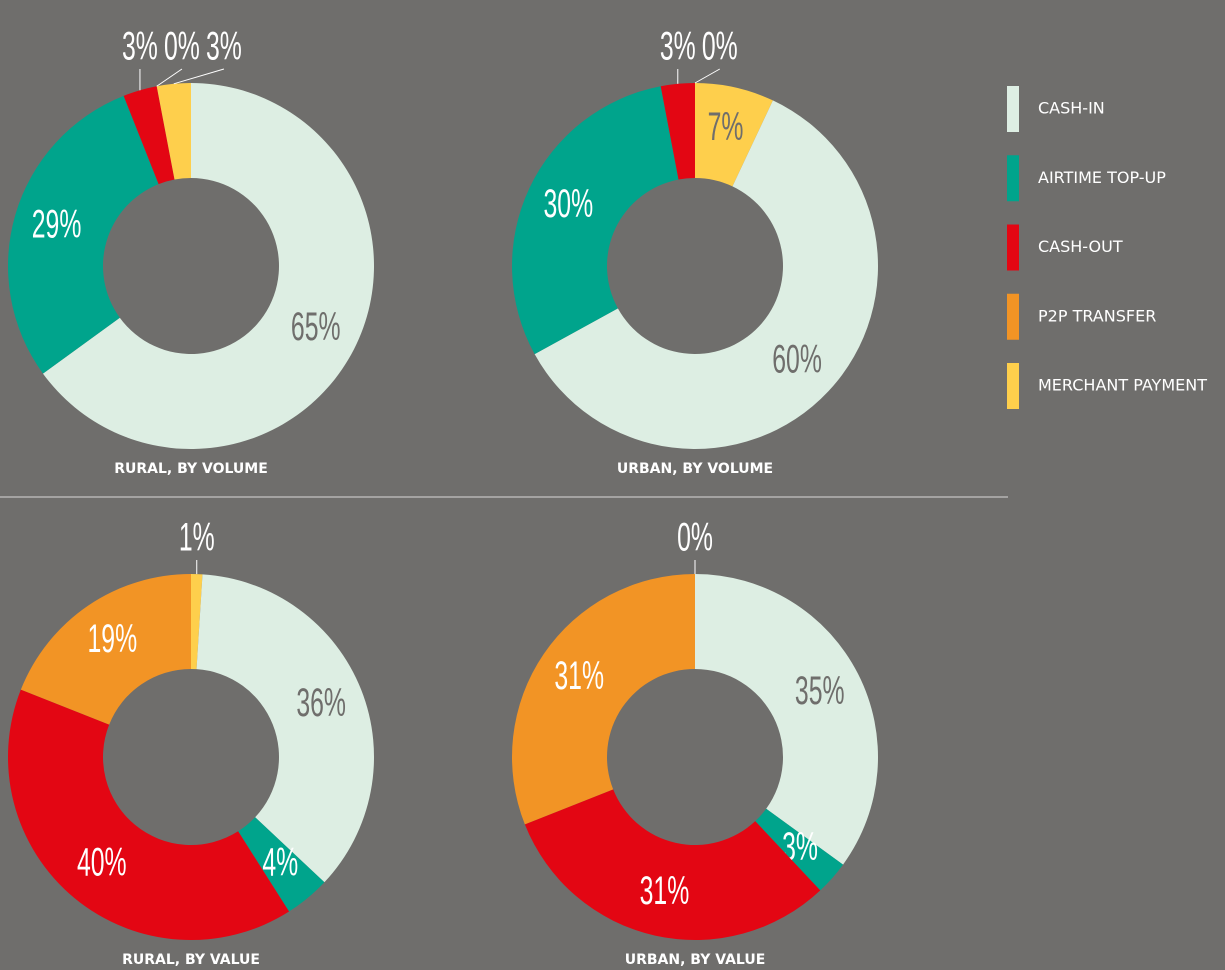  I want to click on value-label: 36%, so click(321, 703).